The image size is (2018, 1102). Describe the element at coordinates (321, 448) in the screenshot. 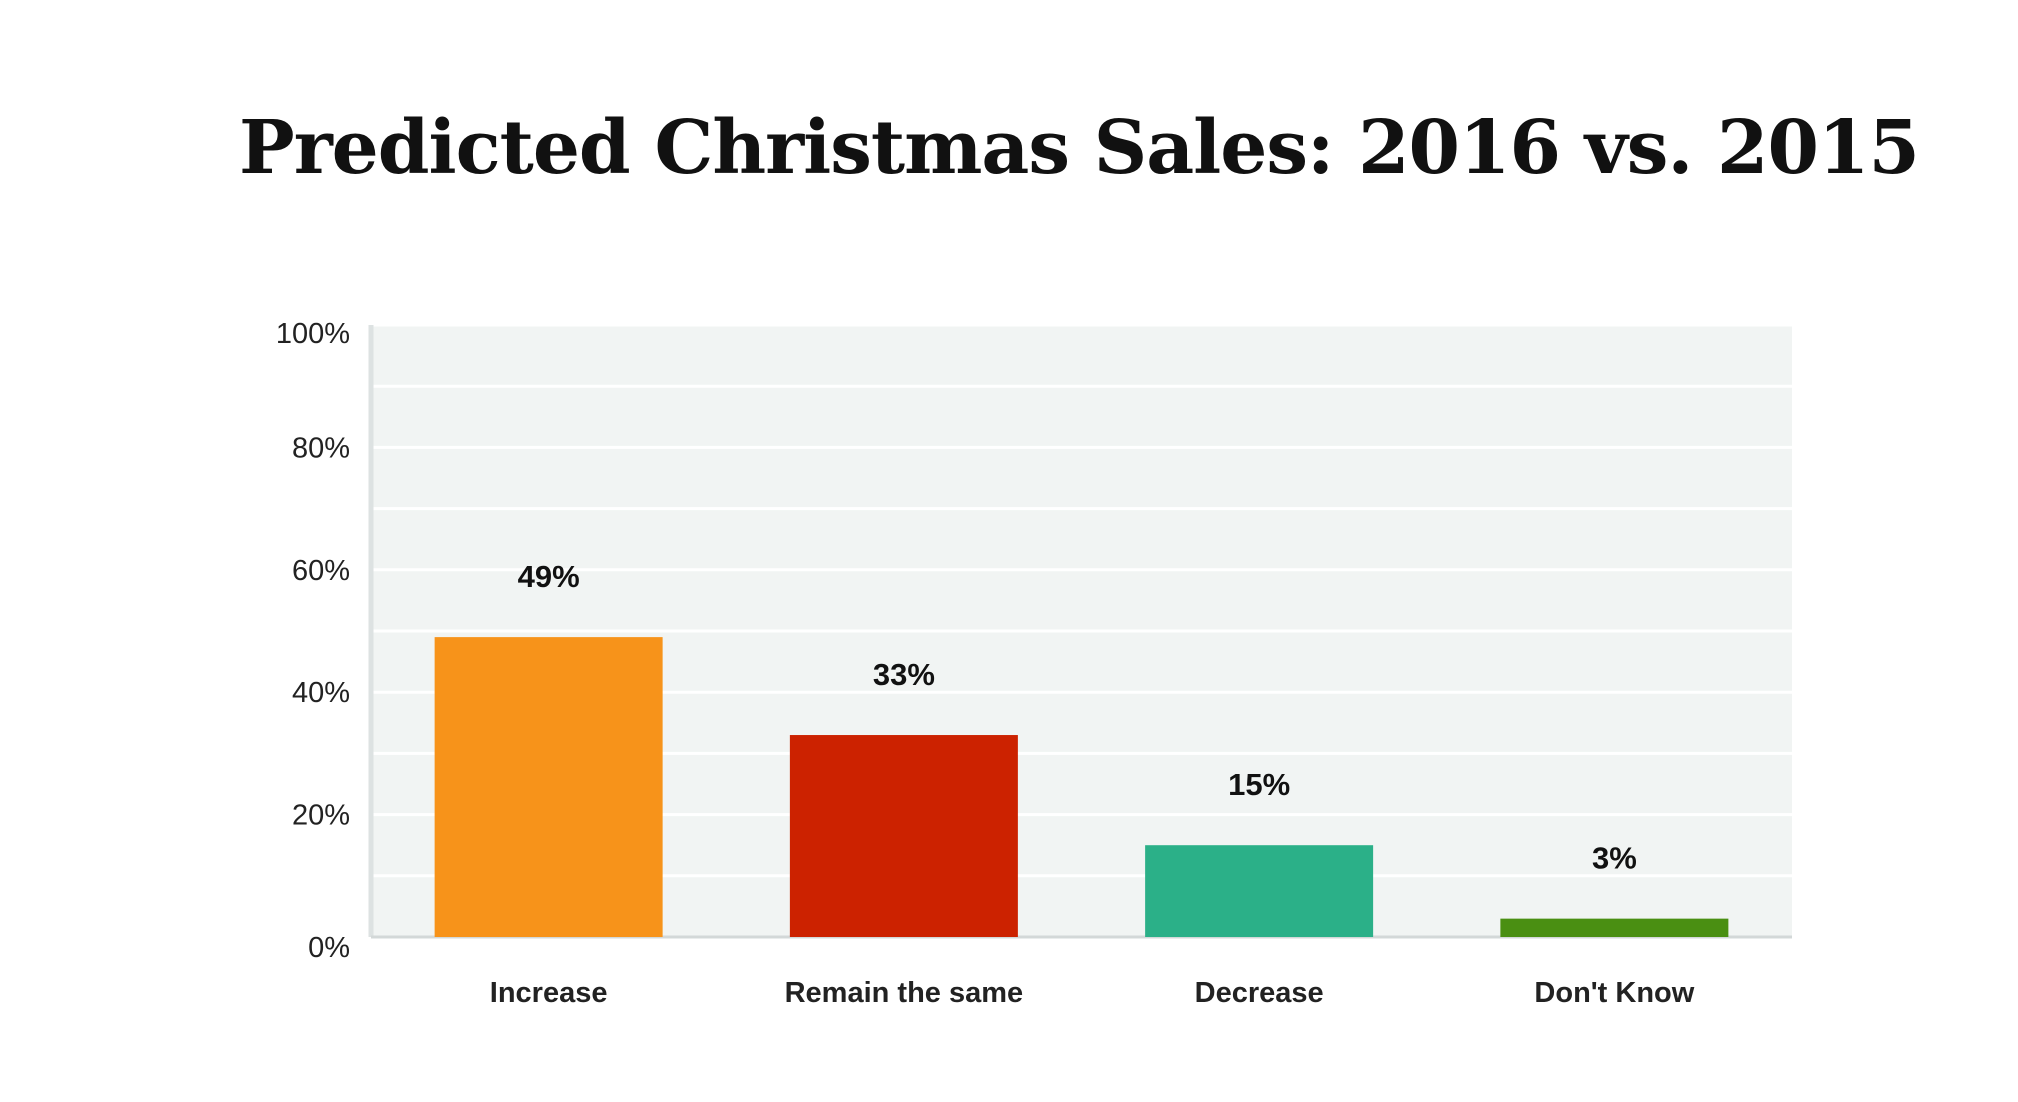

I see `y-tick-label: 80%` at that location.